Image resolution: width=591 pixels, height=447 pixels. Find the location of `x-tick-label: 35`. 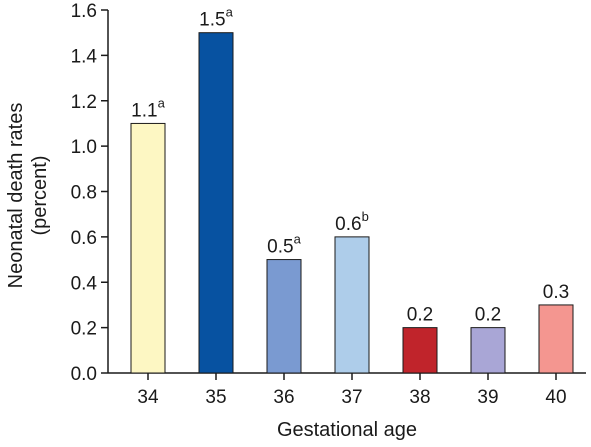

x-tick-label: 35 is located at coordinates (215, 397).